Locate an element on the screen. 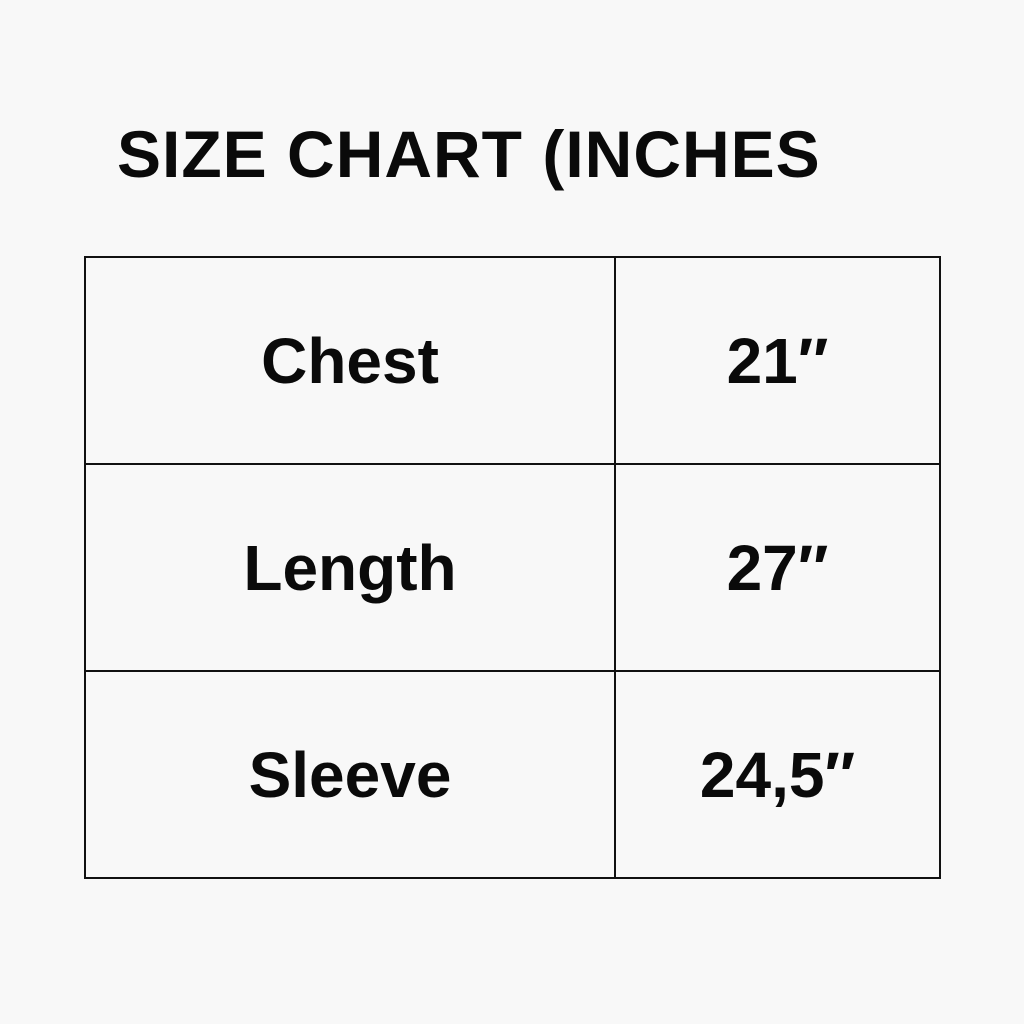  row-value: 24,5″ is located at coordinates (777, 774).